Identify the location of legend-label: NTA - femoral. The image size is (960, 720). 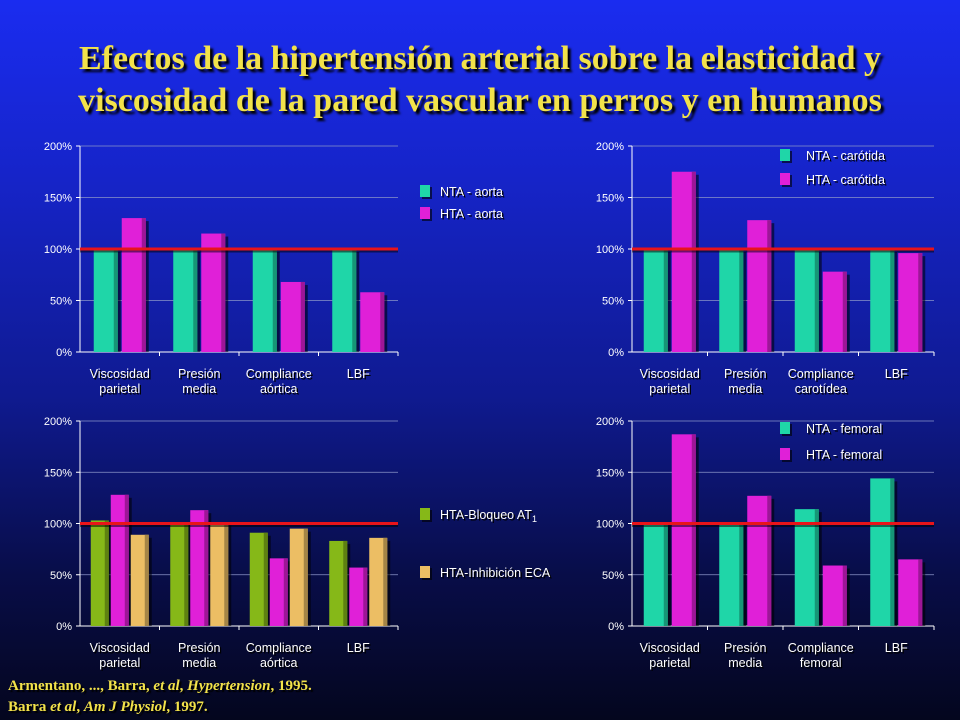
(844, 429).